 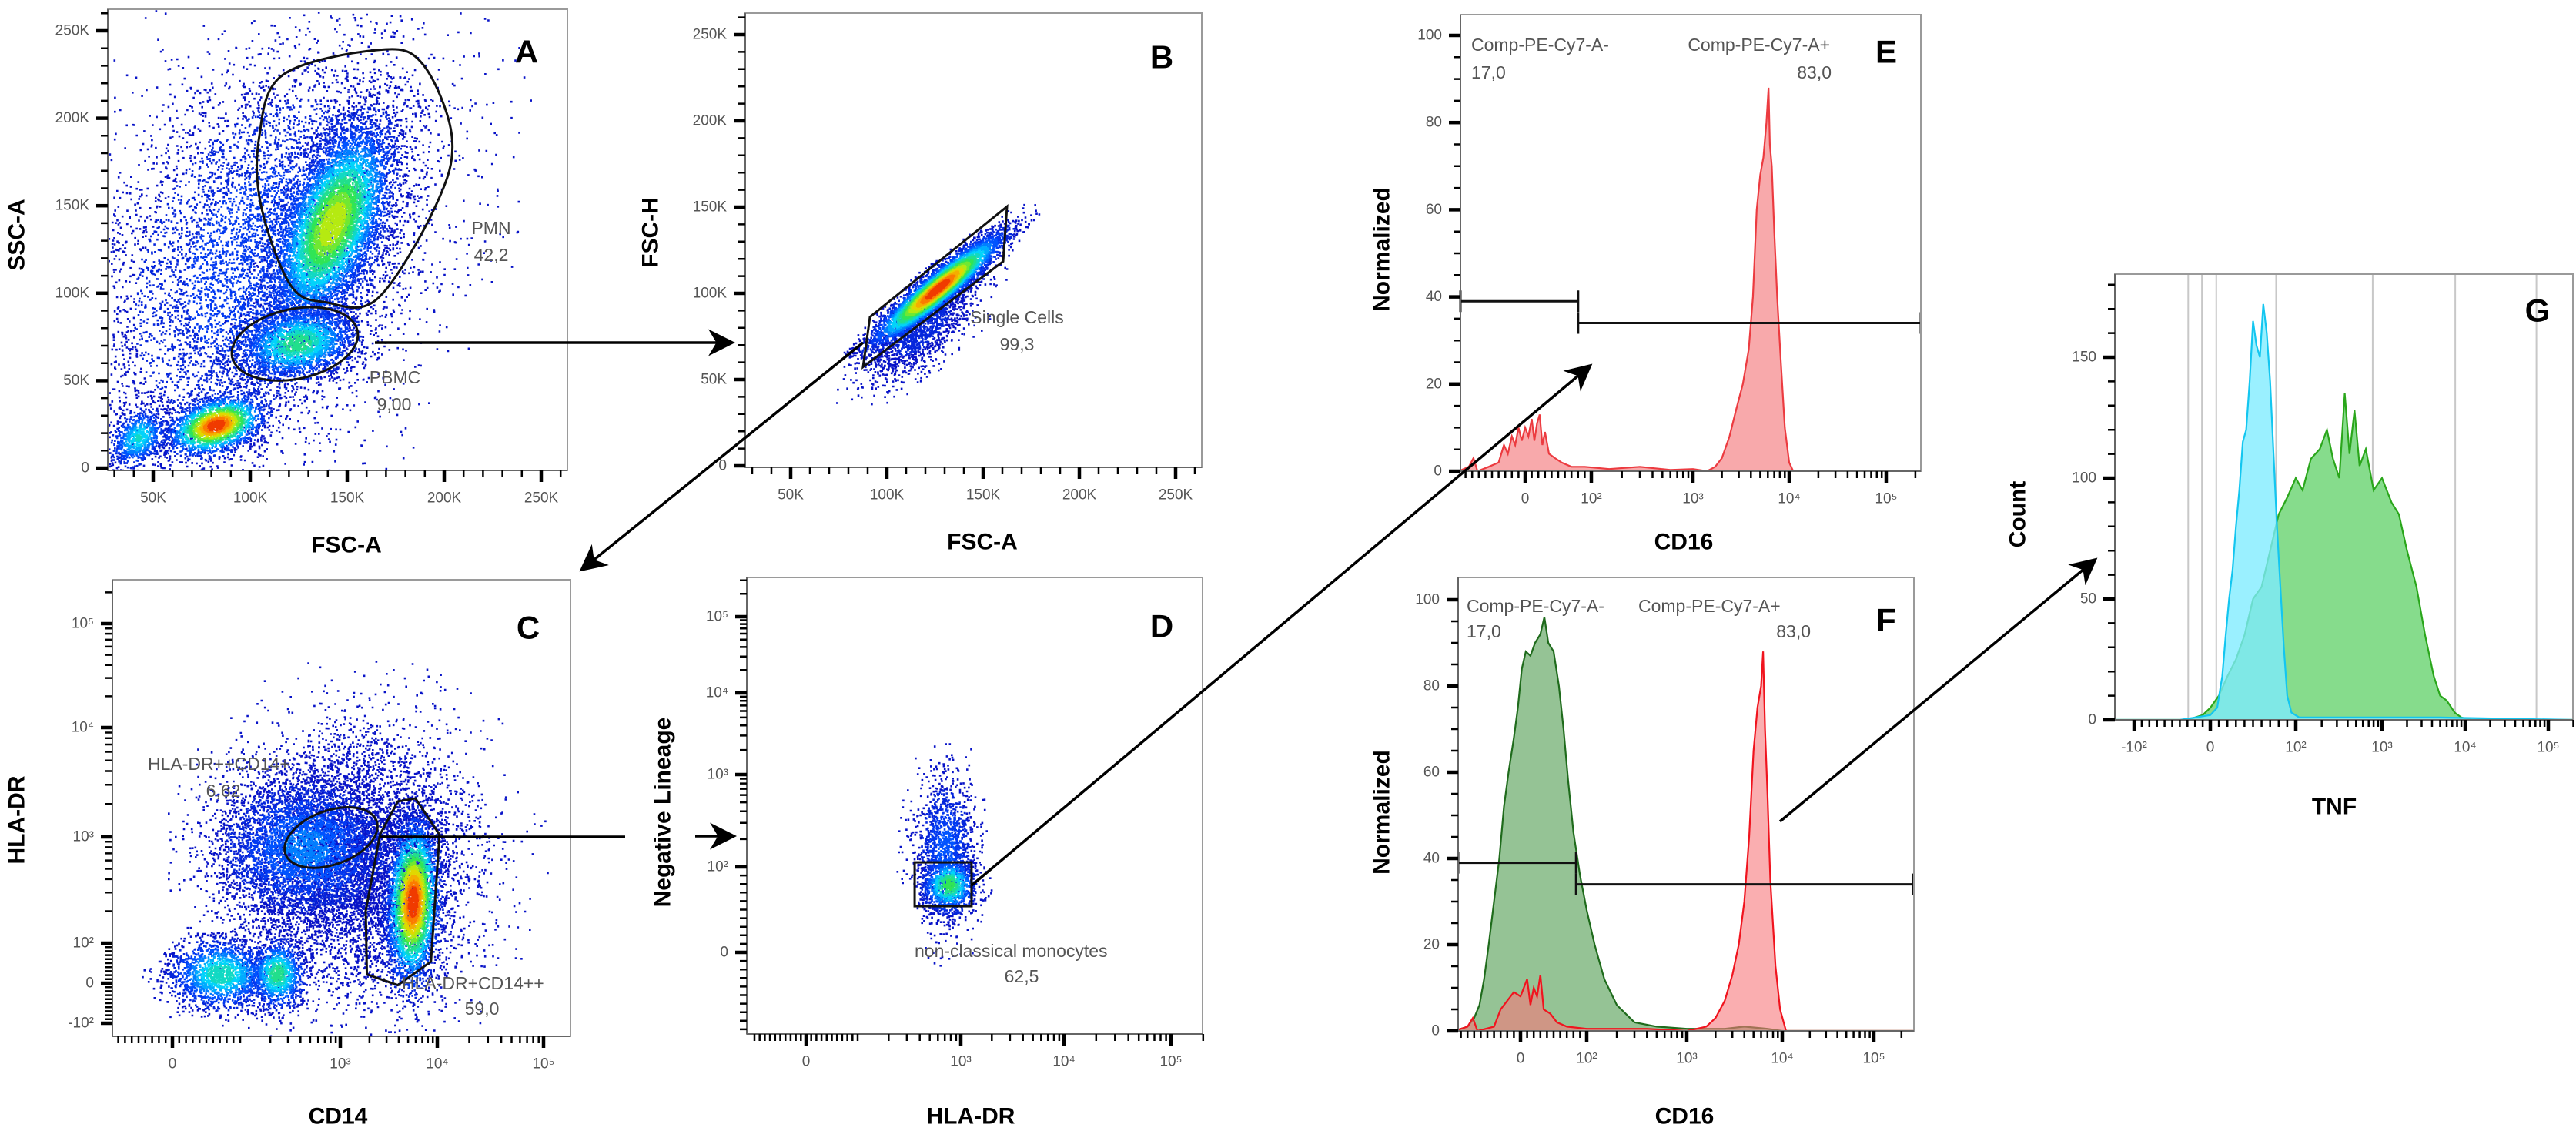 What do you see at coordinates (73, 293) in the screenshot?
I see `y-tick-label: 100K` at bounding box center [73, 293].